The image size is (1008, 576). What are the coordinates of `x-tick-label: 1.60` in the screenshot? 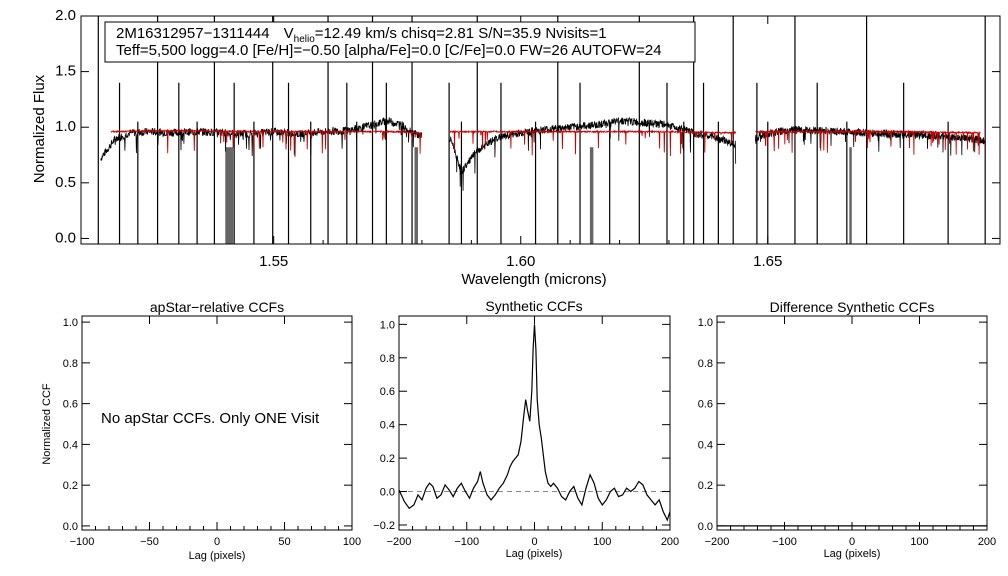 It's located at (520, 261).